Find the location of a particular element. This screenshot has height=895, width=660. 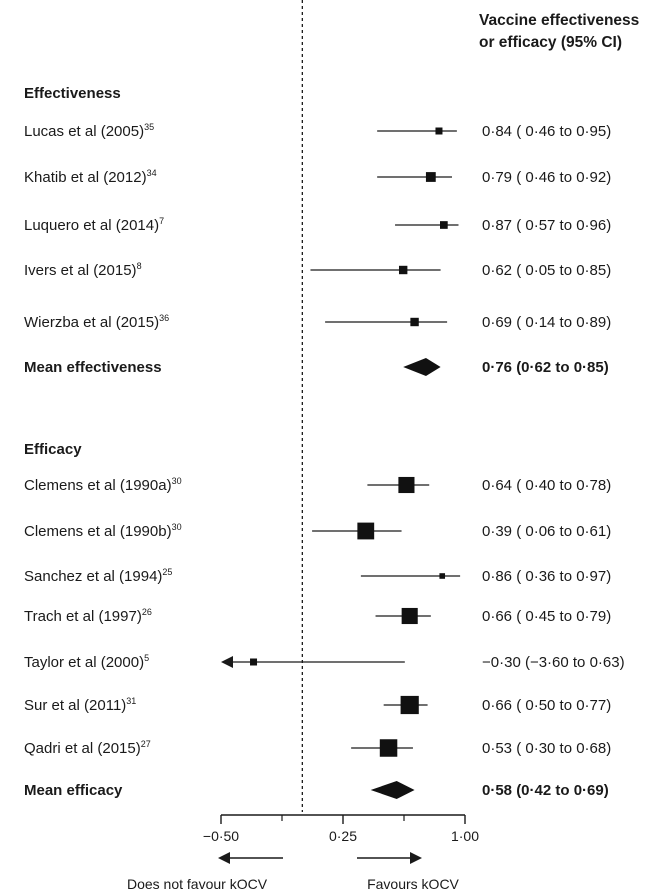

study-reference: 36 is located at coordinates (164, 318).